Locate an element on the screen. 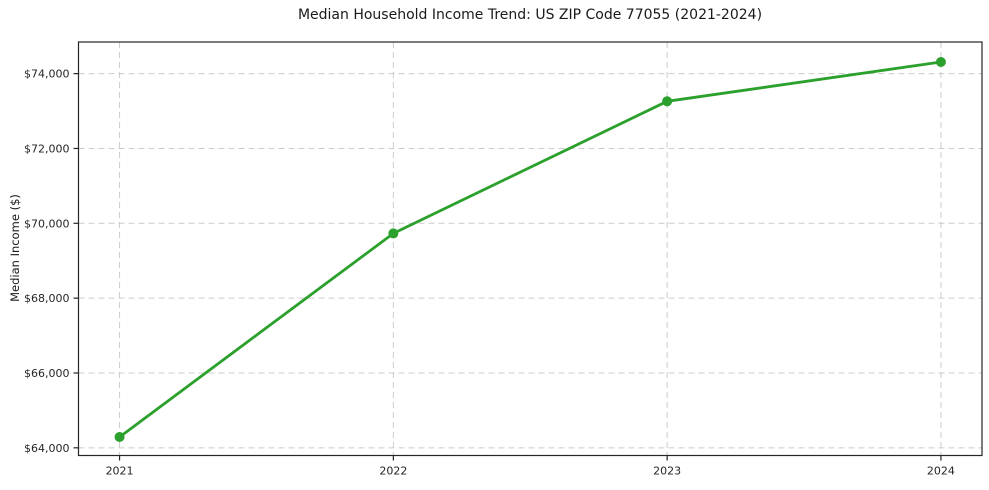 This screenshot has width=989, height=490. y-tick-label: $68,000 is located at coordinates (47, 298).